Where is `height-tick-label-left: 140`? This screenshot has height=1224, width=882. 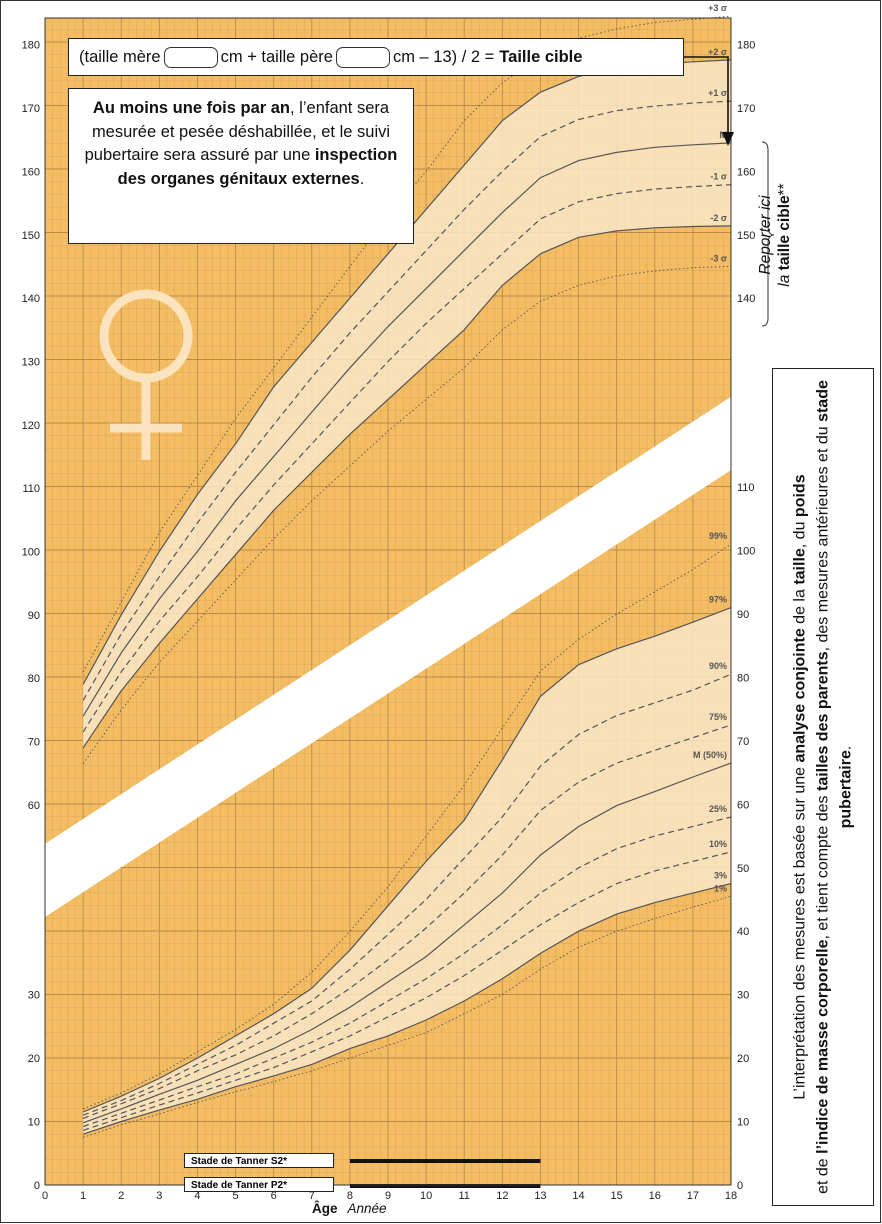 height-tick-label-left: 140 is located at coordinates (31, 299).